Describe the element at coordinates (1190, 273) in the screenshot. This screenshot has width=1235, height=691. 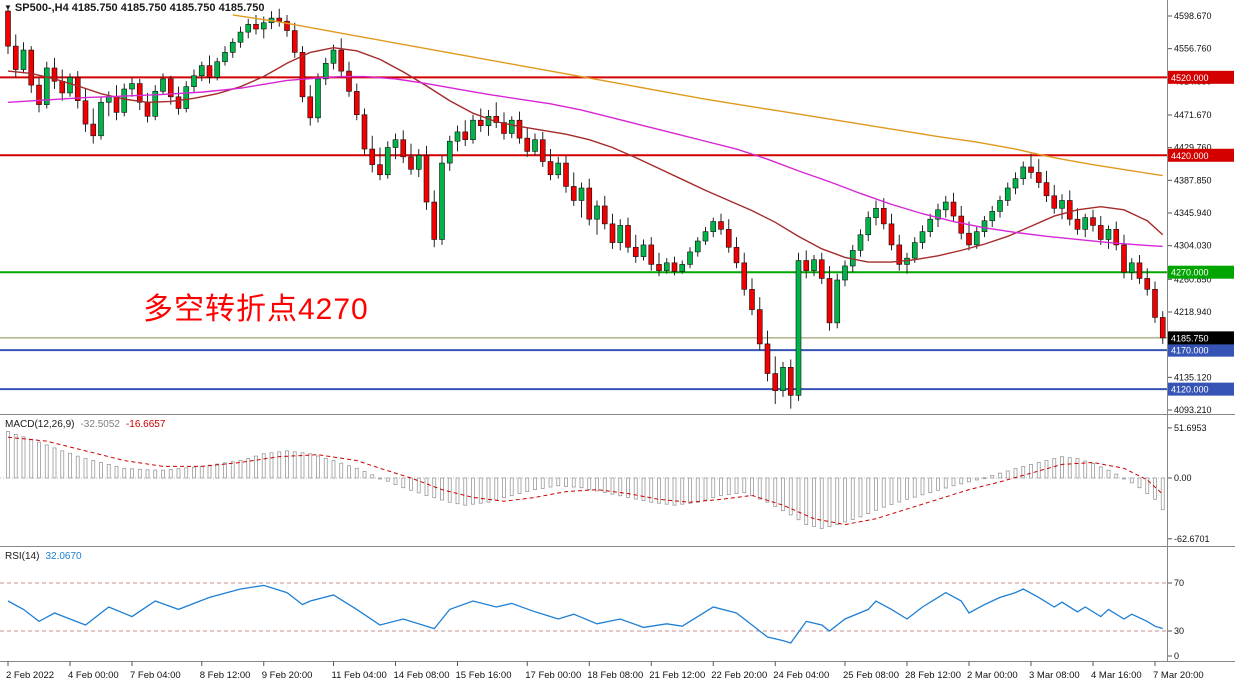
I see `svg-text: 4270.000` at that location.